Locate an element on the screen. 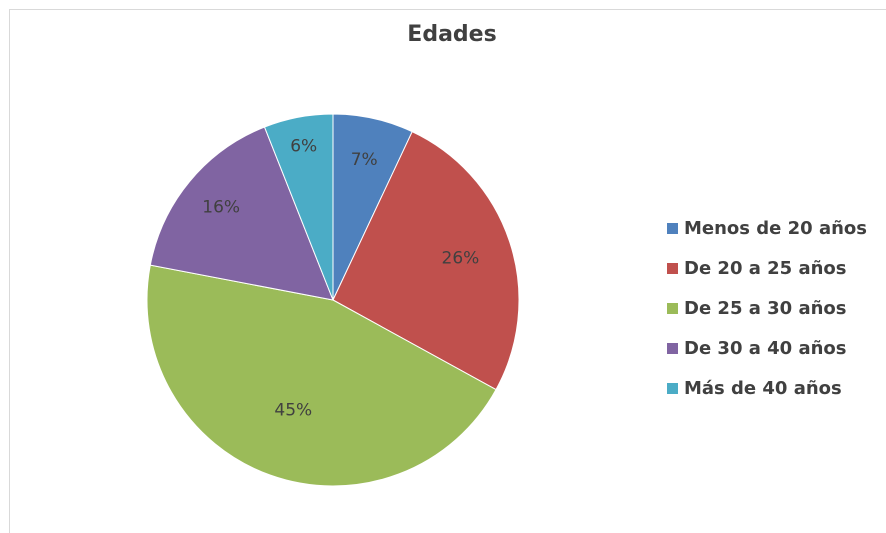 Image resolution: width=886 pixels, height=533 pixels. slice-data-label: 45% is located at coordinates (293, 410).